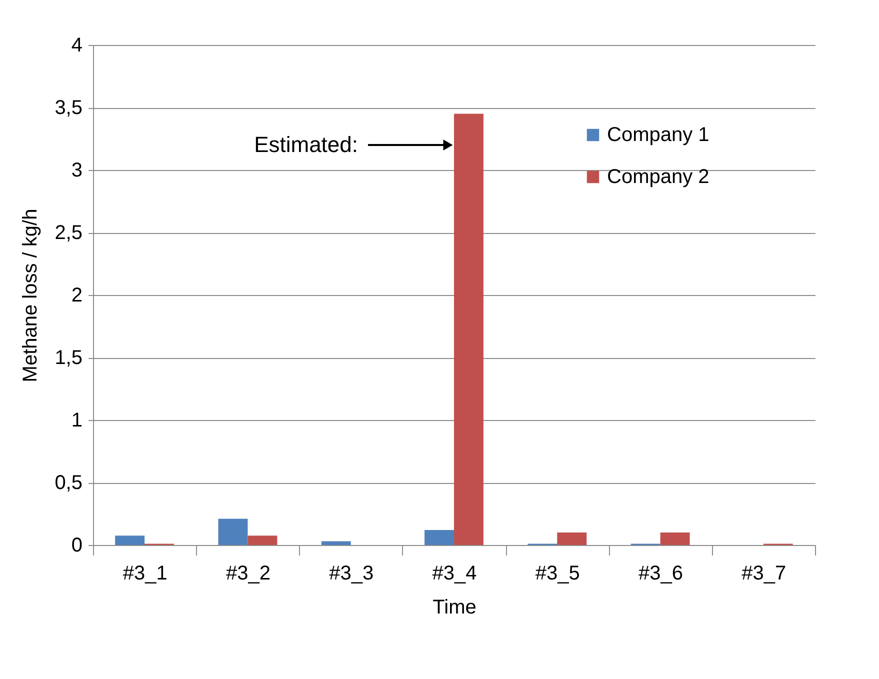  I want to click on y-tick-label: 3, so click(76, 171).